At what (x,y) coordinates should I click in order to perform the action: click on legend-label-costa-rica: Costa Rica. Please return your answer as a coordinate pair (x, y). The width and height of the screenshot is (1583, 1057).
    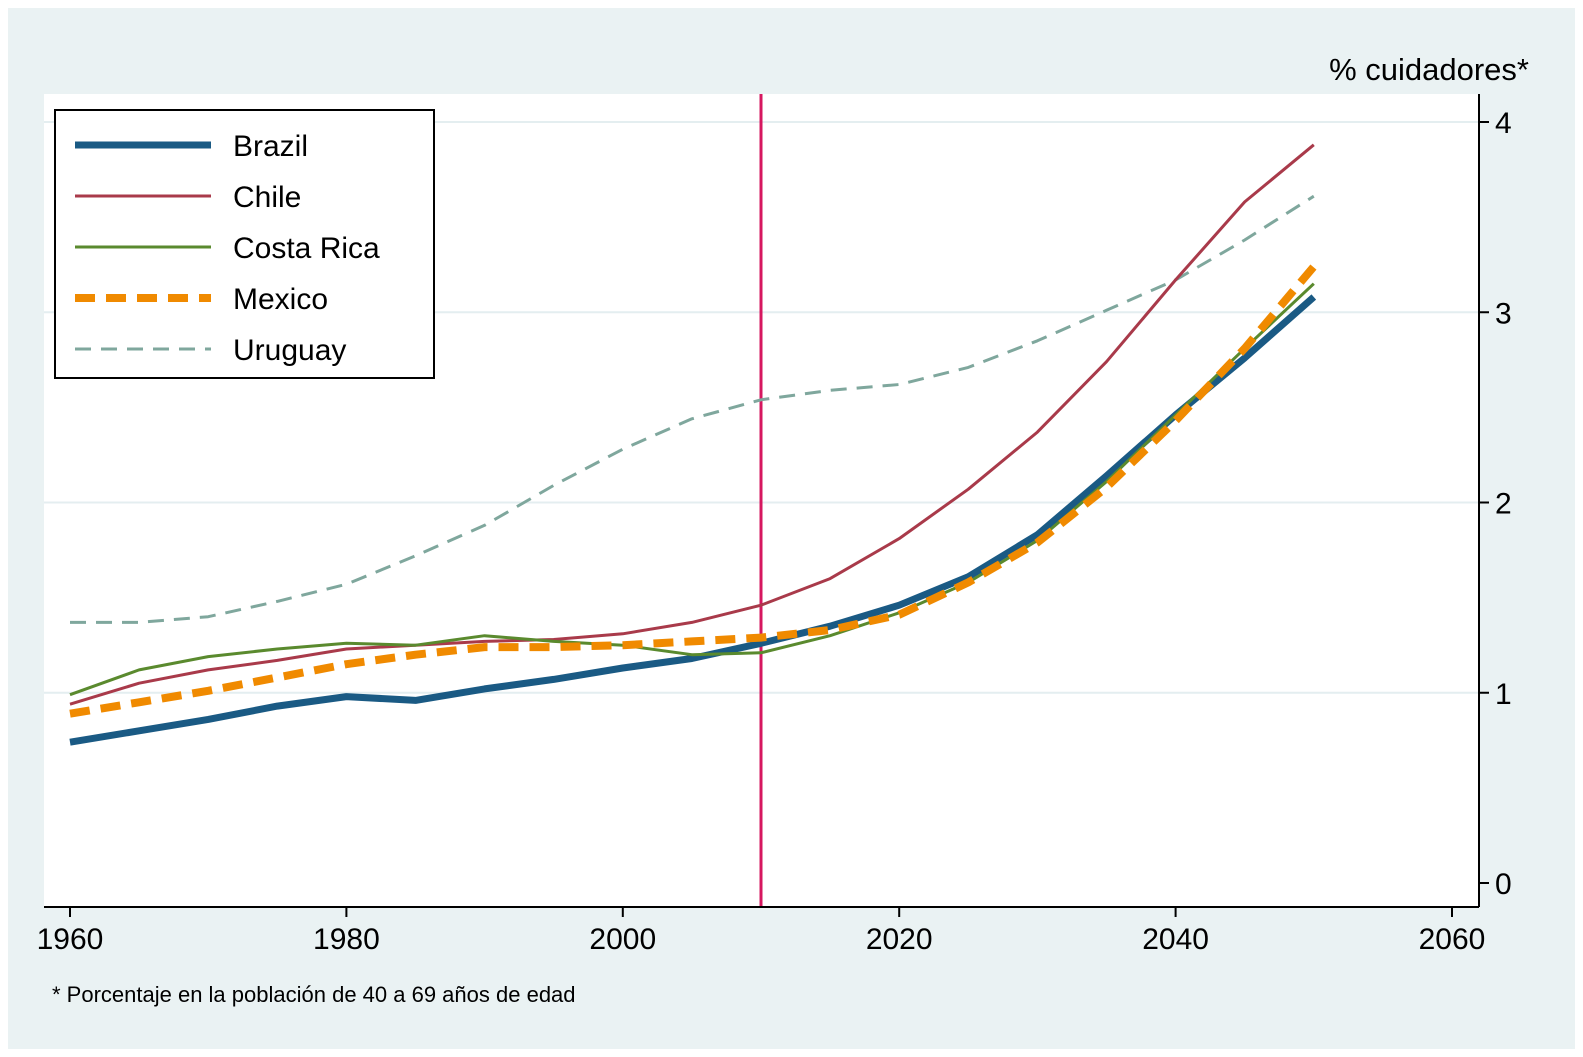
    Looking at the image, I should click on (306, 248).